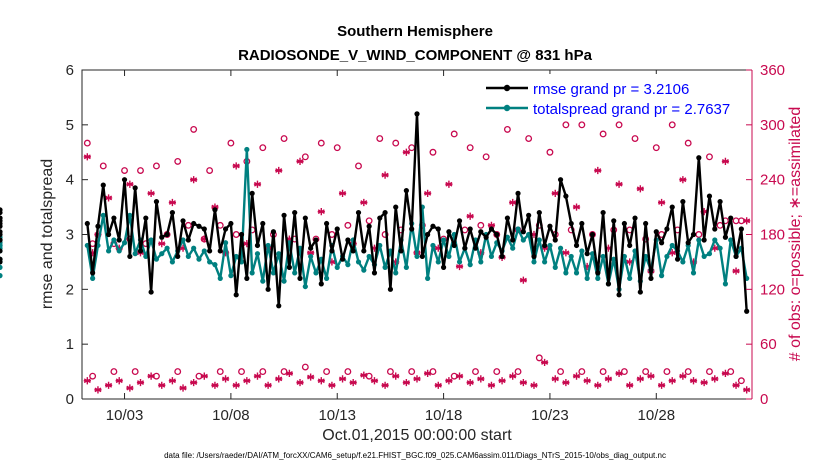 This screenshot has width=830, height=470. Describe the element at coordinates (550, 415) in the screenshot. I see `x-tick-label: 10/23` at that location.